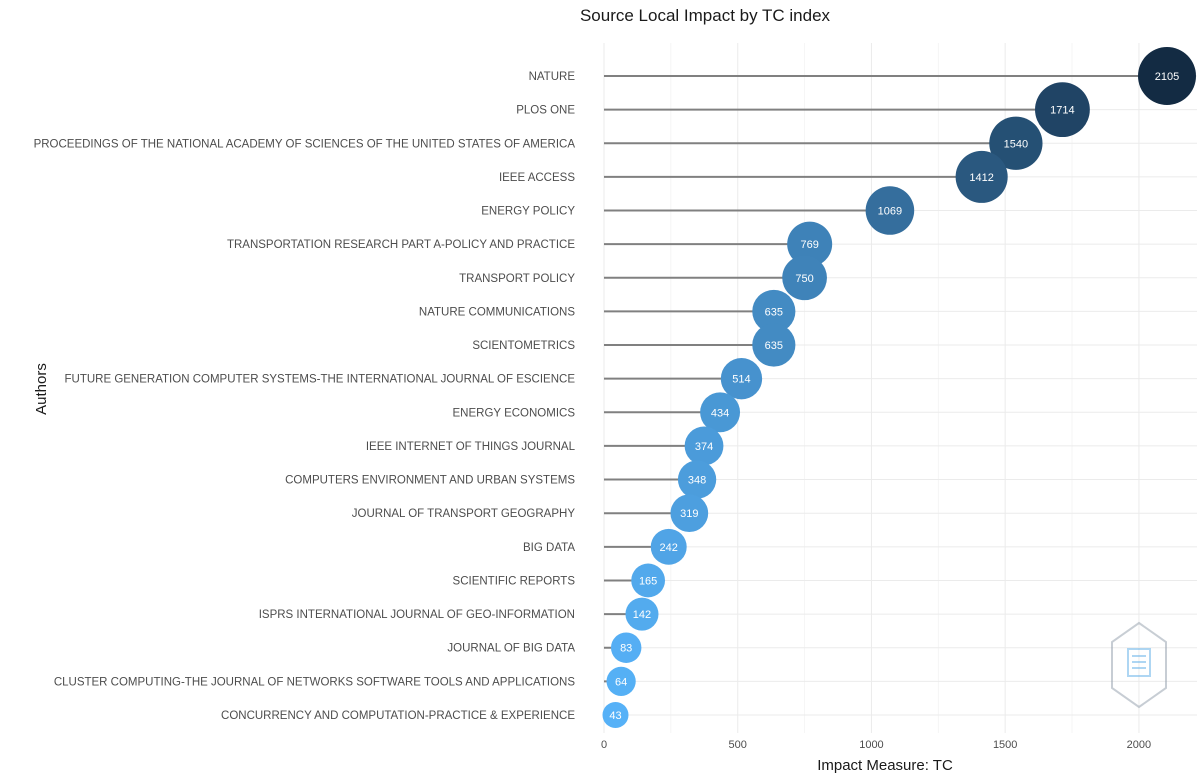 Image resolution: width=1202 pixels, height=774 pixels. Describe the element at coordinates (705, 15) in the screenshot. I see `chart-title: Source Local Impact by TC index` at that location.